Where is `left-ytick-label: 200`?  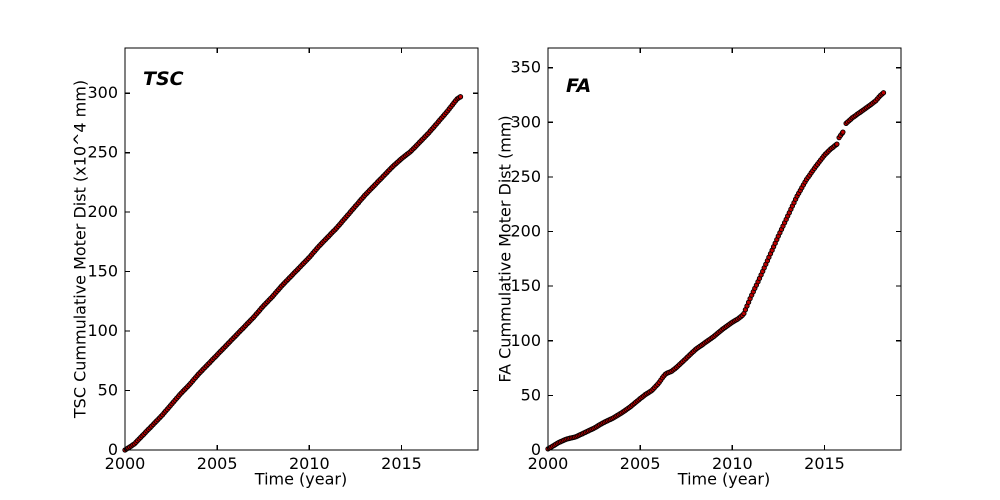 left-ytick-label: 200 is located at coordinates (102, 211).